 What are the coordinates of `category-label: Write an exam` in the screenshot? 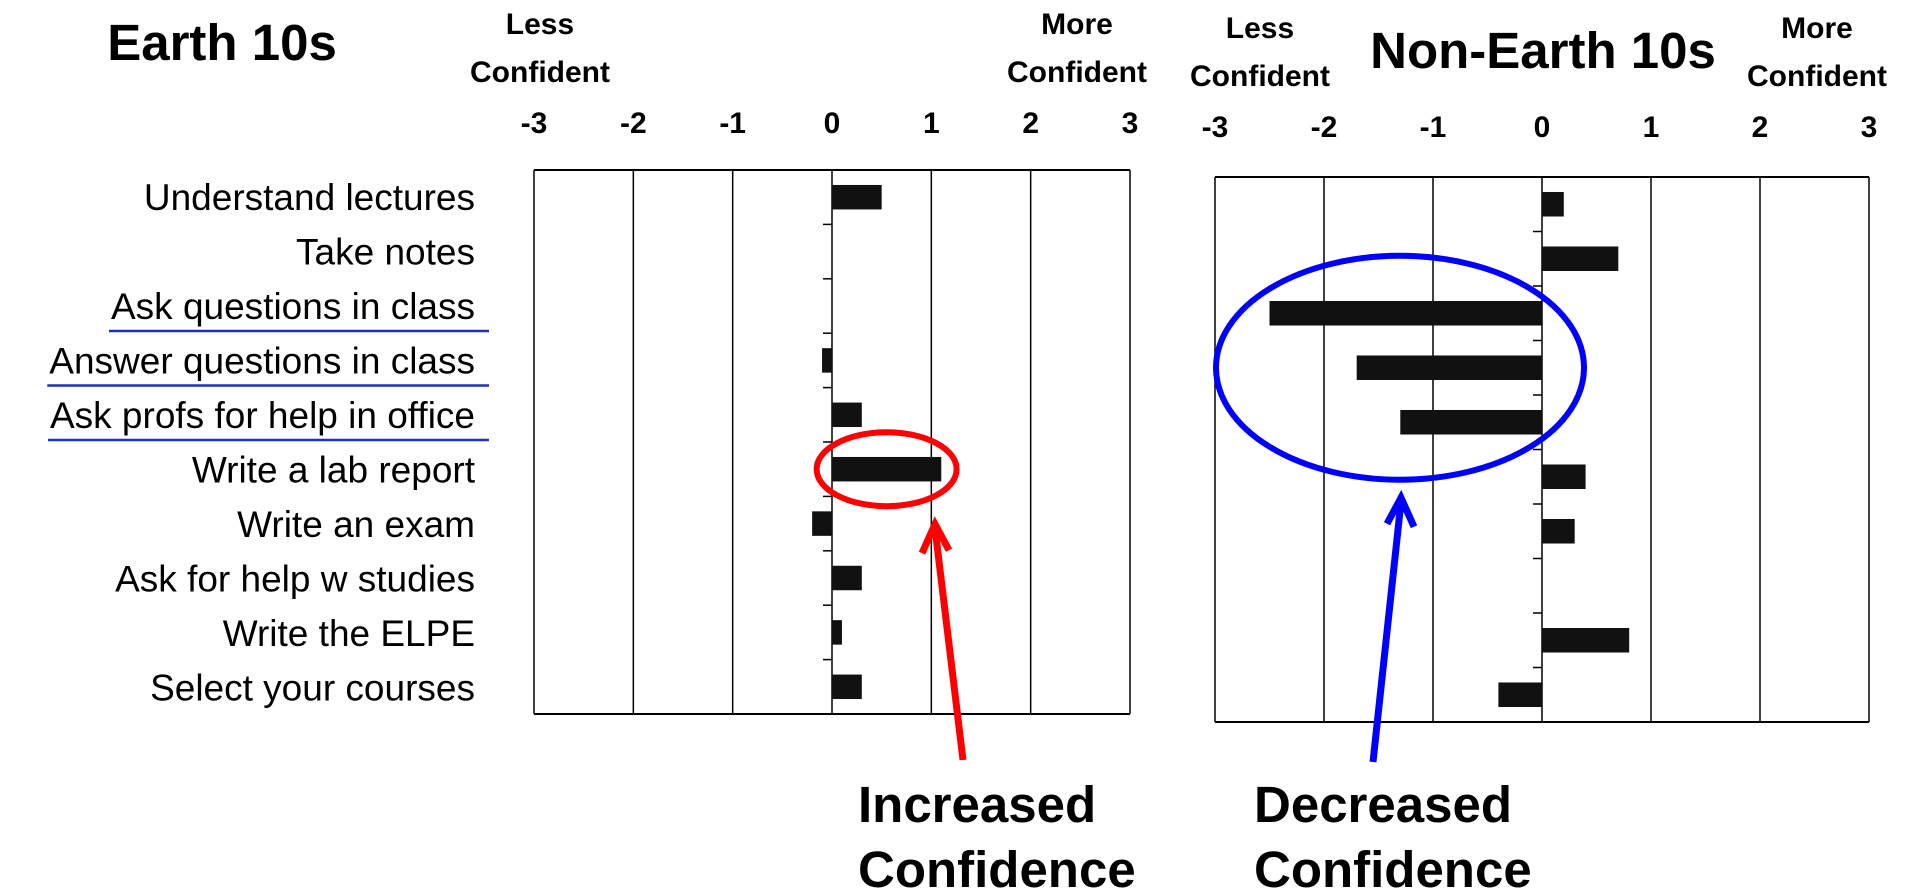 It's located at (356, 524).